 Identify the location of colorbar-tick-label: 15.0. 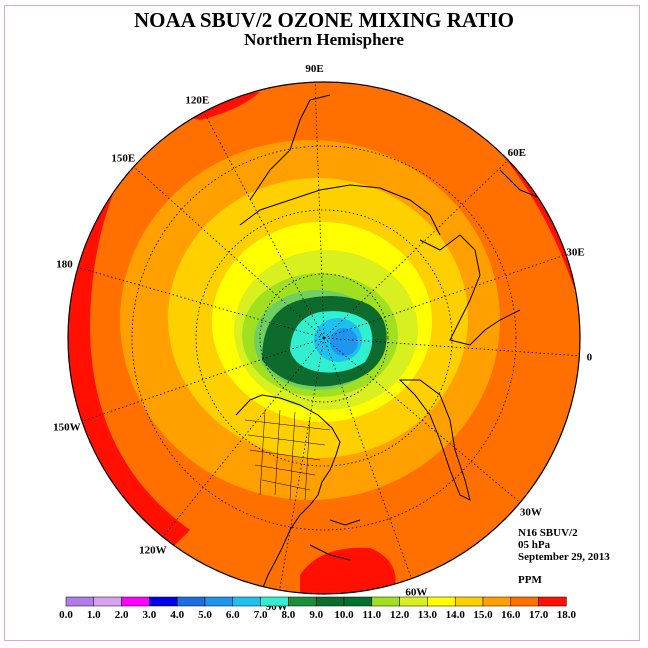
(483, 615).